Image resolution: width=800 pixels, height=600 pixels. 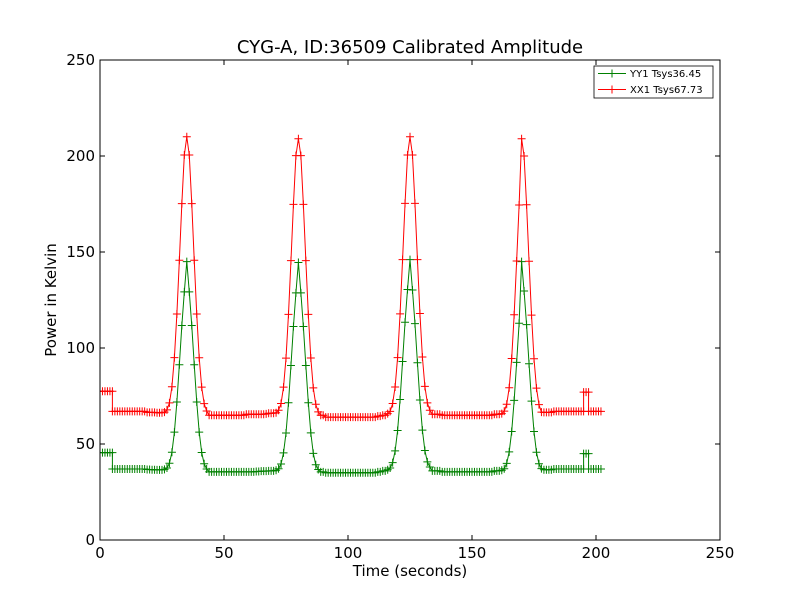 I want to click on x-tick-label: 250, so click(x=720, y=553).